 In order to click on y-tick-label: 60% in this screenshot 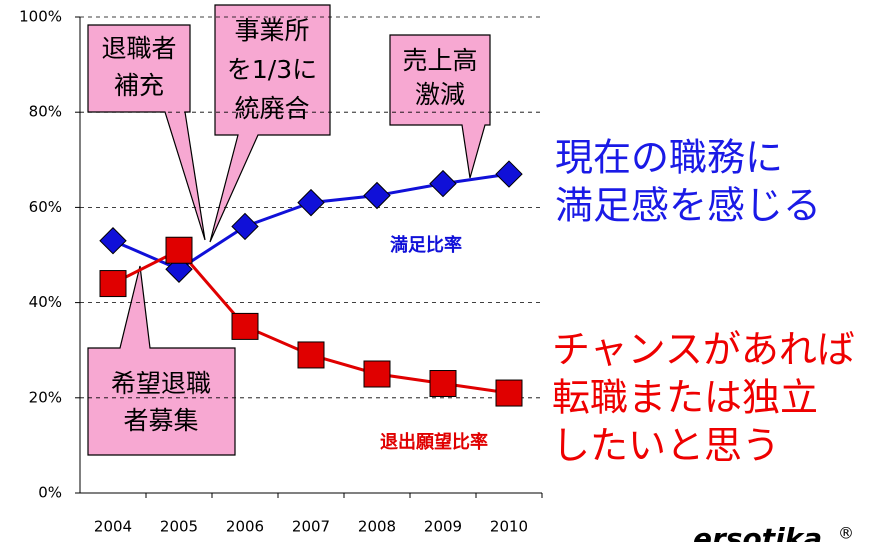, I will do `click(45, 207)`.